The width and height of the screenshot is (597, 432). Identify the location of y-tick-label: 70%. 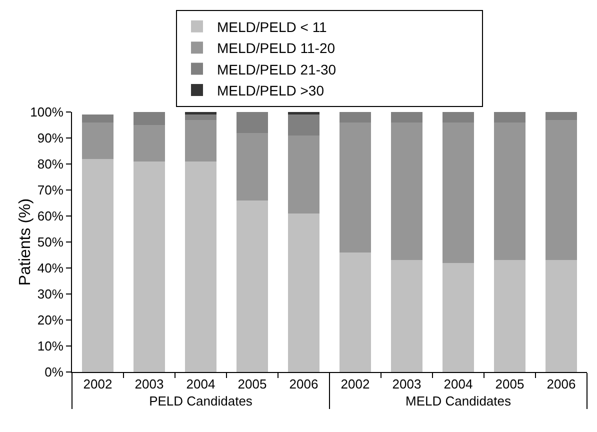
(50, 190).